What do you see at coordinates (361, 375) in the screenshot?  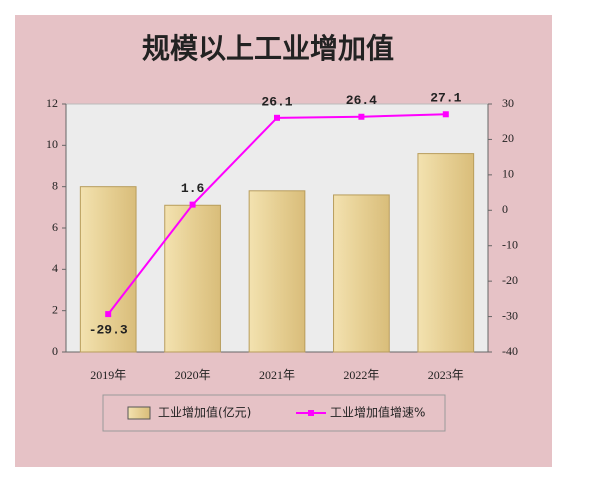 I see `x-tick-label: 2022年` at bounding box center [361, 375].